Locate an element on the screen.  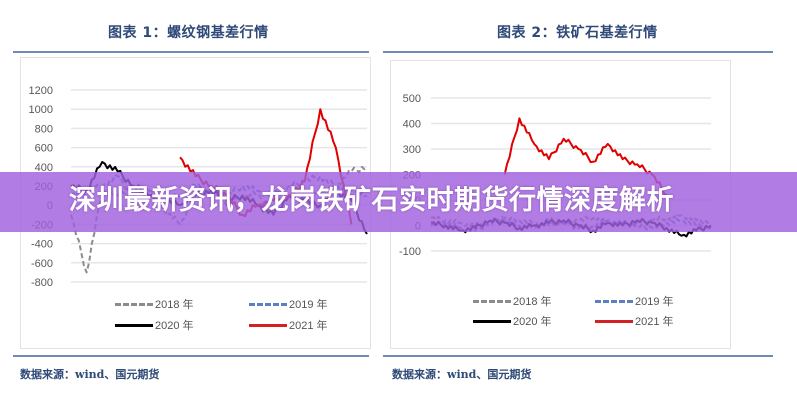
y-axis-tick: -600 is located at coordinates (42, 264).